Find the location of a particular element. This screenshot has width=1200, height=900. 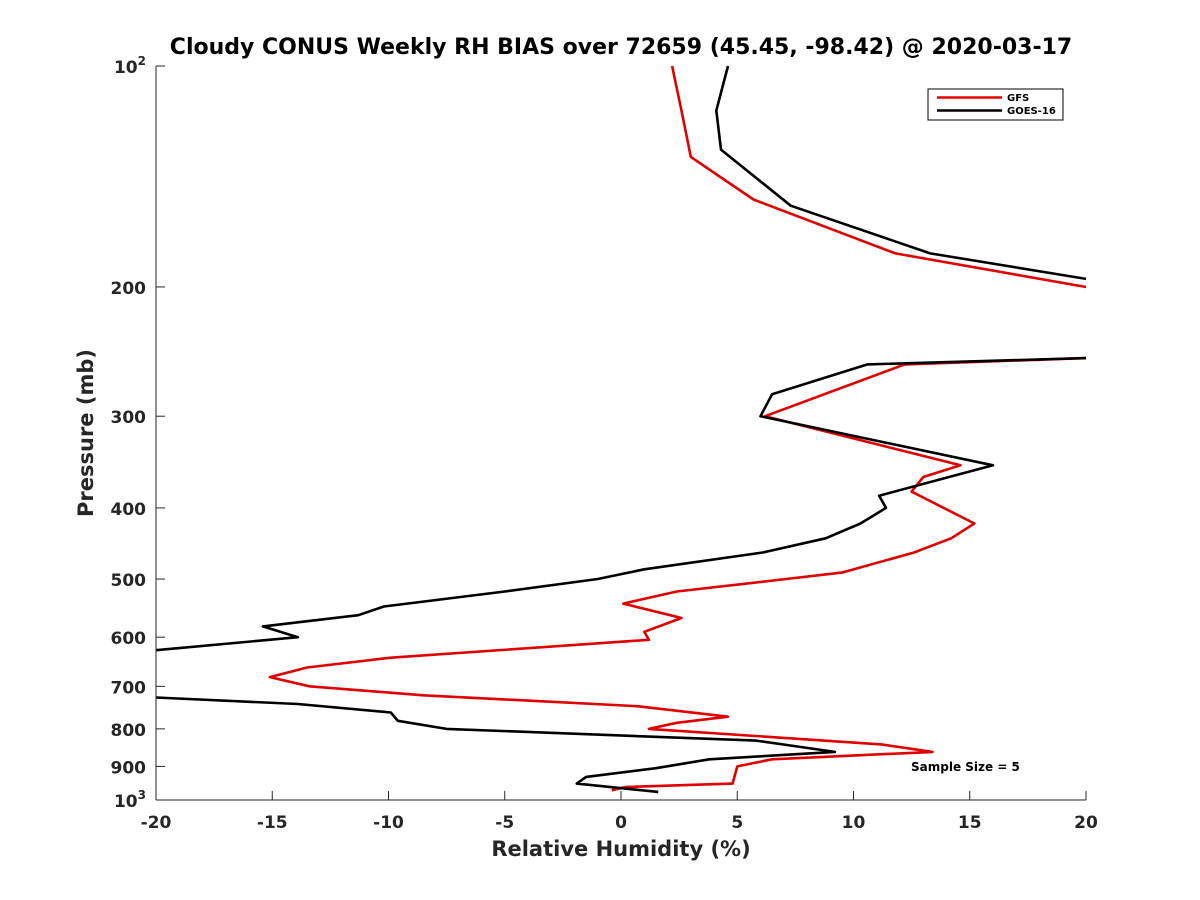

x-tick-label: -10 is located at coordinates (388, 823).